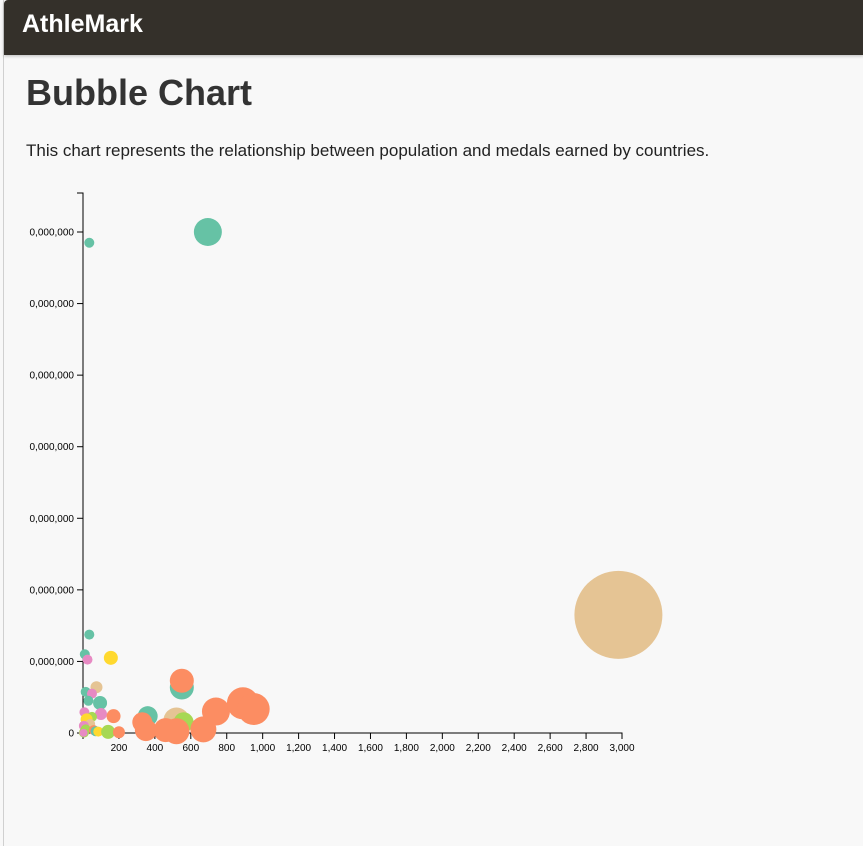 This screenshot has width=863, height=846. Describe the element at coordinates (139, 92) in the screenshot. I see `page-title: Bubble Chart` at that location.